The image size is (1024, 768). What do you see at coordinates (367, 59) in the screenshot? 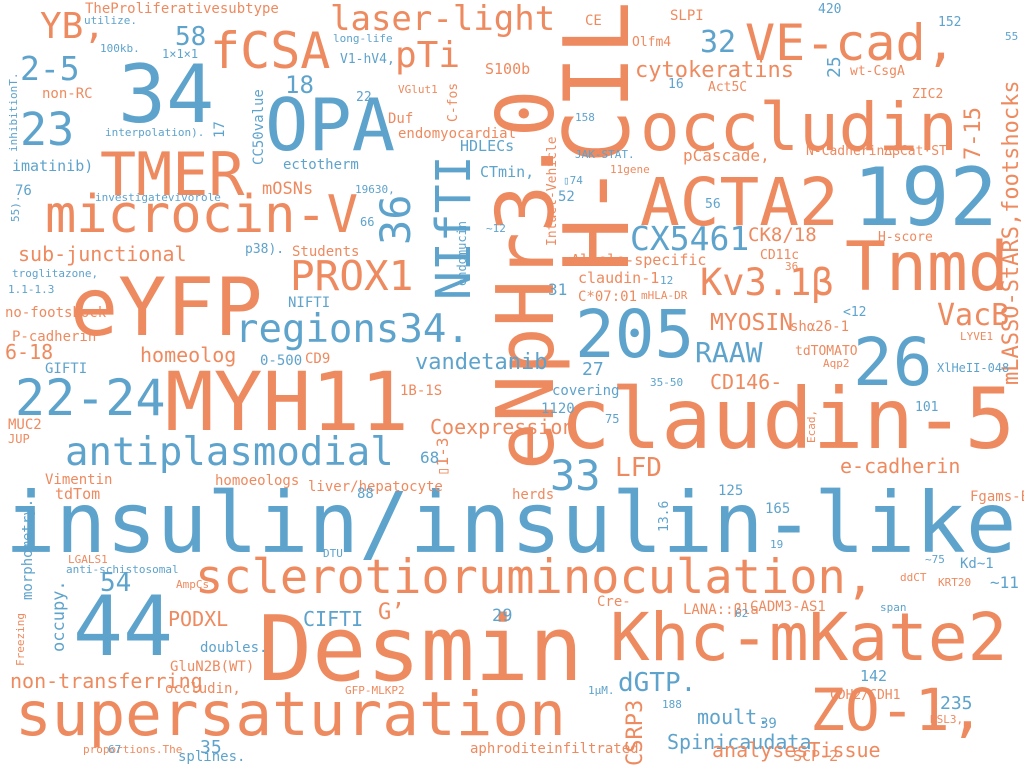
I see `word: V1-hV4,` at bounding box center [367, 59].